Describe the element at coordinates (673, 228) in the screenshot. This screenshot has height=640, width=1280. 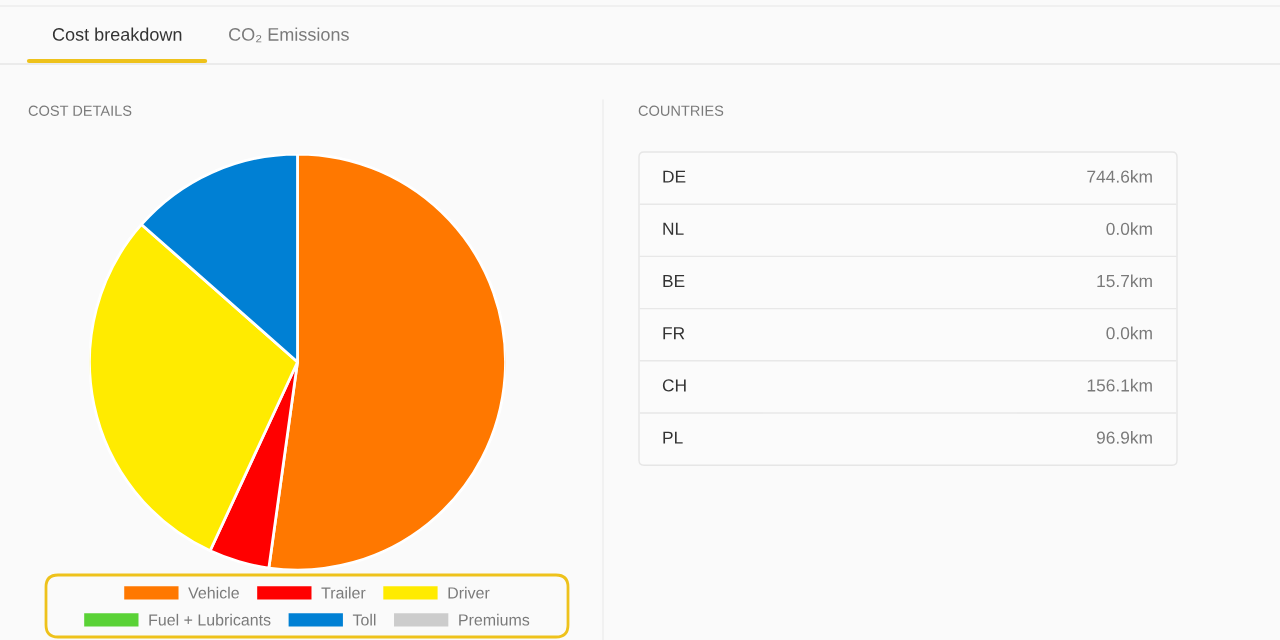
I see `category-label: NL` at that location.